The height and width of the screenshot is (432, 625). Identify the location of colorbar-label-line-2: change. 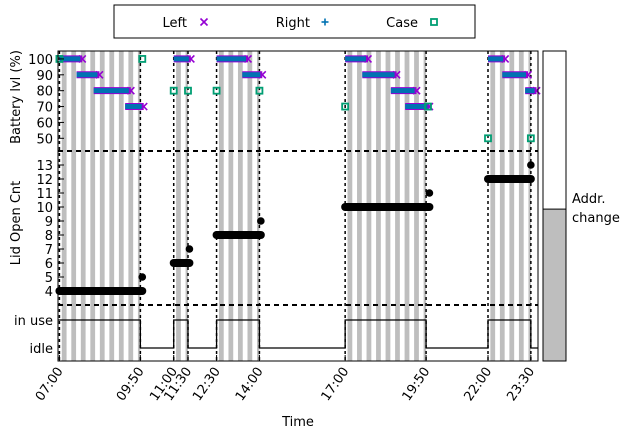
(596, 218).